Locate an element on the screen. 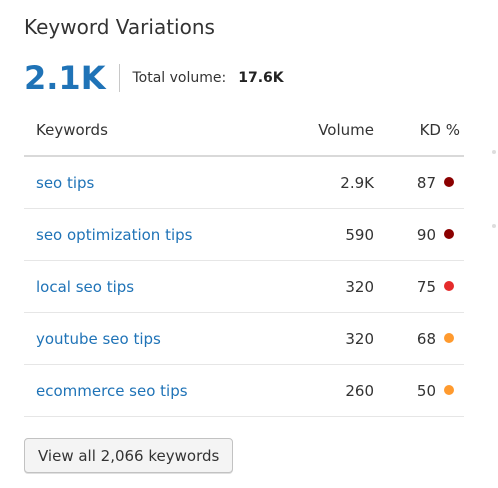  total-volume-label: Total volume: is located at coordinates (179, 78).